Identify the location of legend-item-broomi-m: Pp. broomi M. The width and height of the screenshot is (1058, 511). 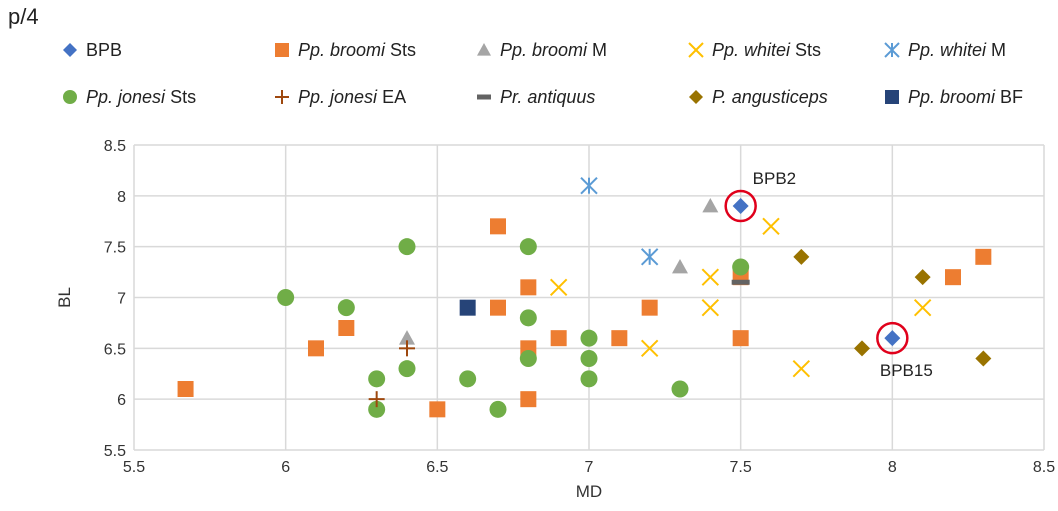
(580, 50).